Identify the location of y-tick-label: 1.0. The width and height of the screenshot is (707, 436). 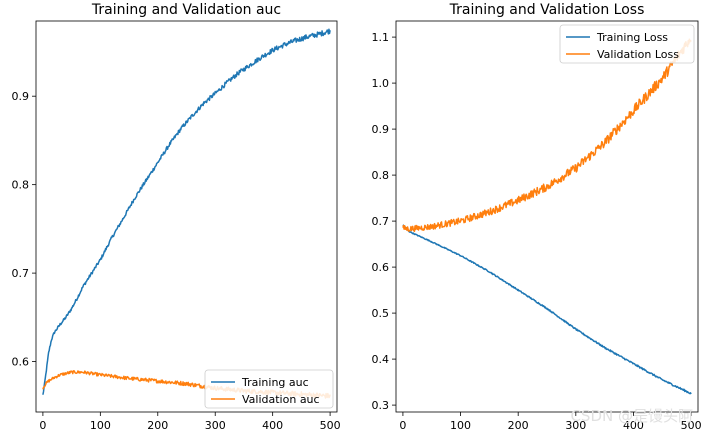
(381, 83).